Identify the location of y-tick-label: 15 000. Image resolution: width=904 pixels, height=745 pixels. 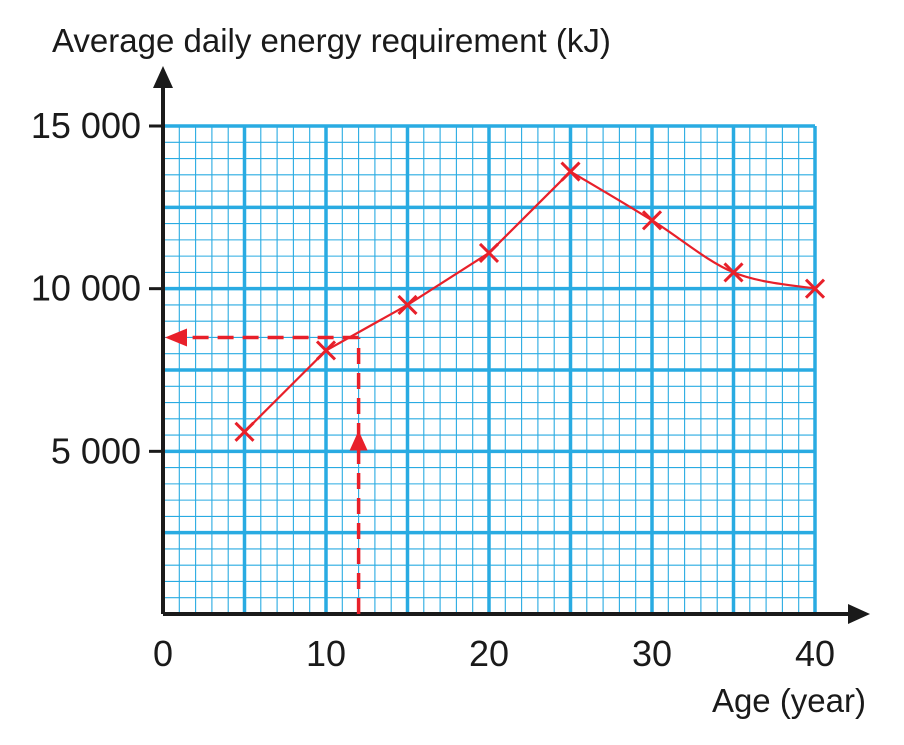
(86, 125).